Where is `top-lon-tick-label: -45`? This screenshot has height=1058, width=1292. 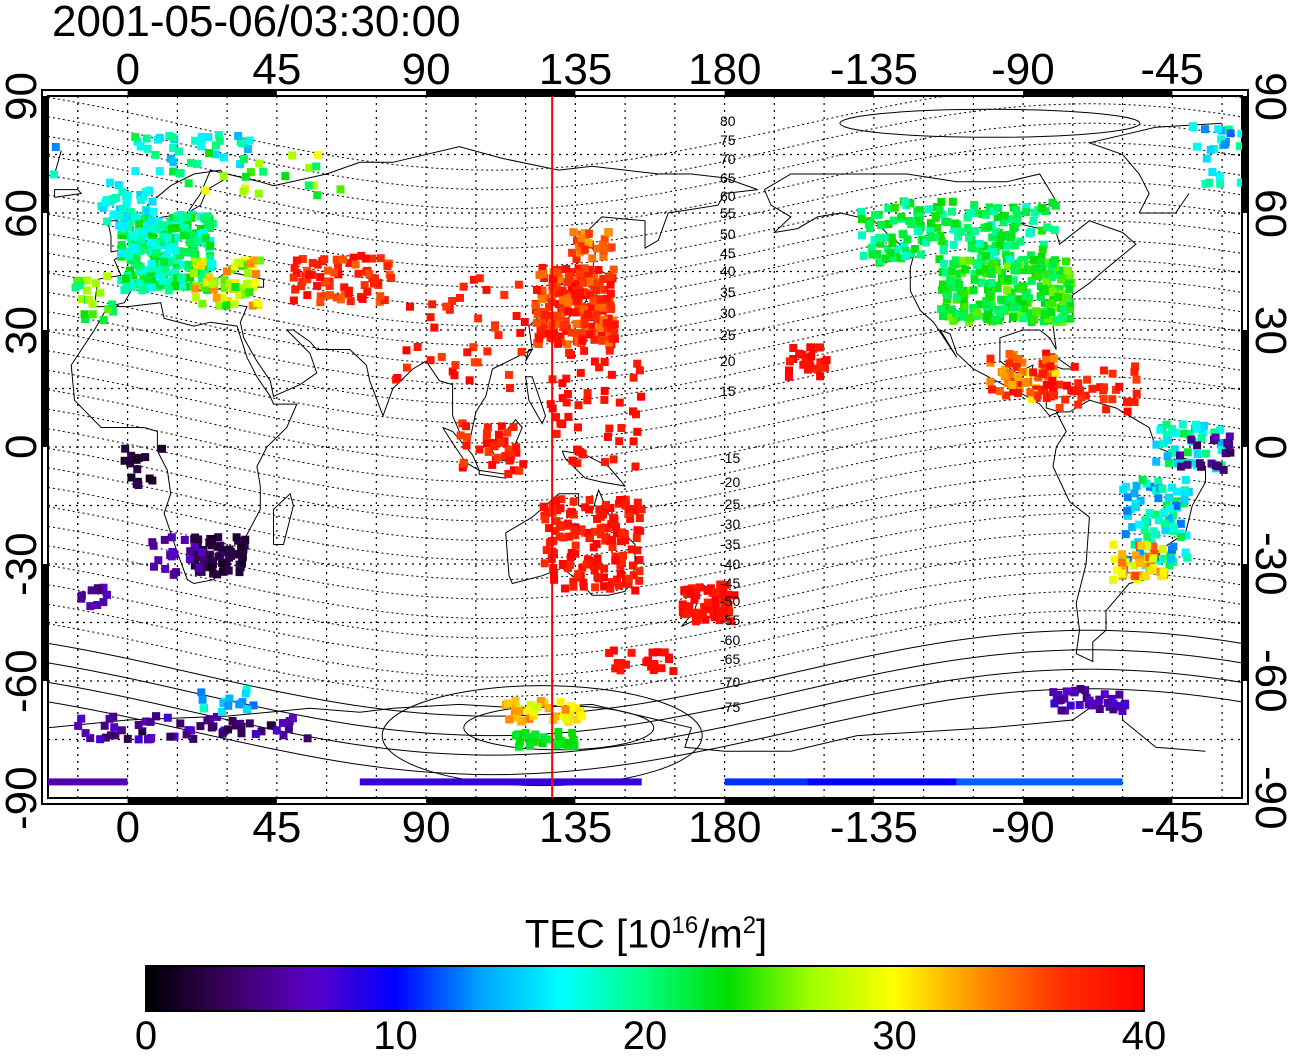 top-lon-tick-label: -45 is located at coordinates (1172, 69).